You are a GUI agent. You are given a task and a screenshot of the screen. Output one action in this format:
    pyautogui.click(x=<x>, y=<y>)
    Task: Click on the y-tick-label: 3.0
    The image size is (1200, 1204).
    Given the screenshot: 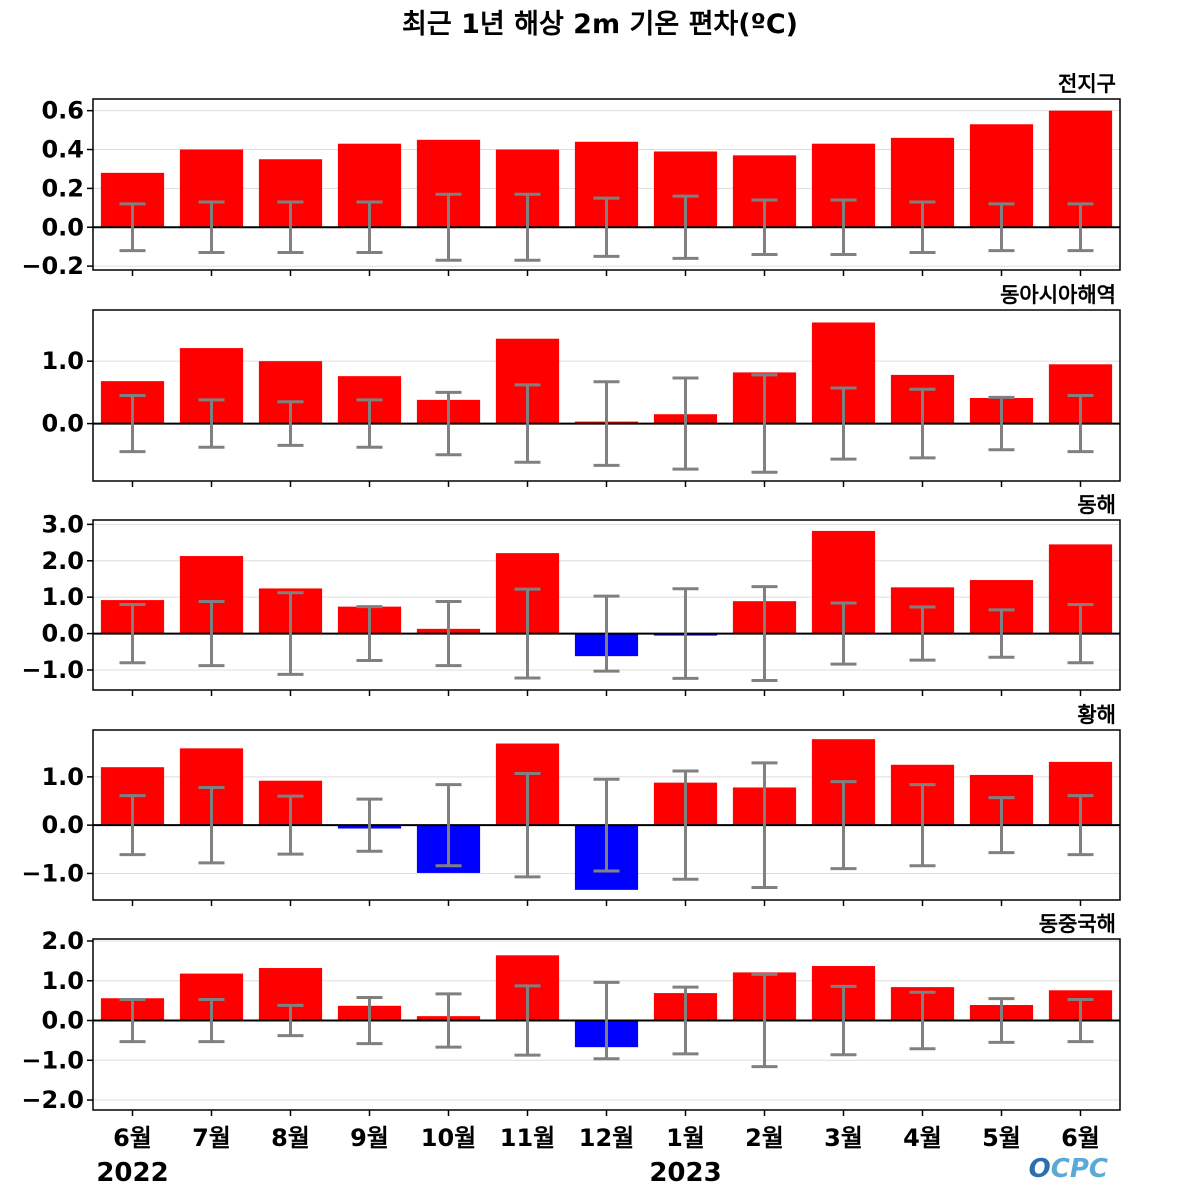 What is the action you would take?
    pyautogui.click(x=62, y=524)
    